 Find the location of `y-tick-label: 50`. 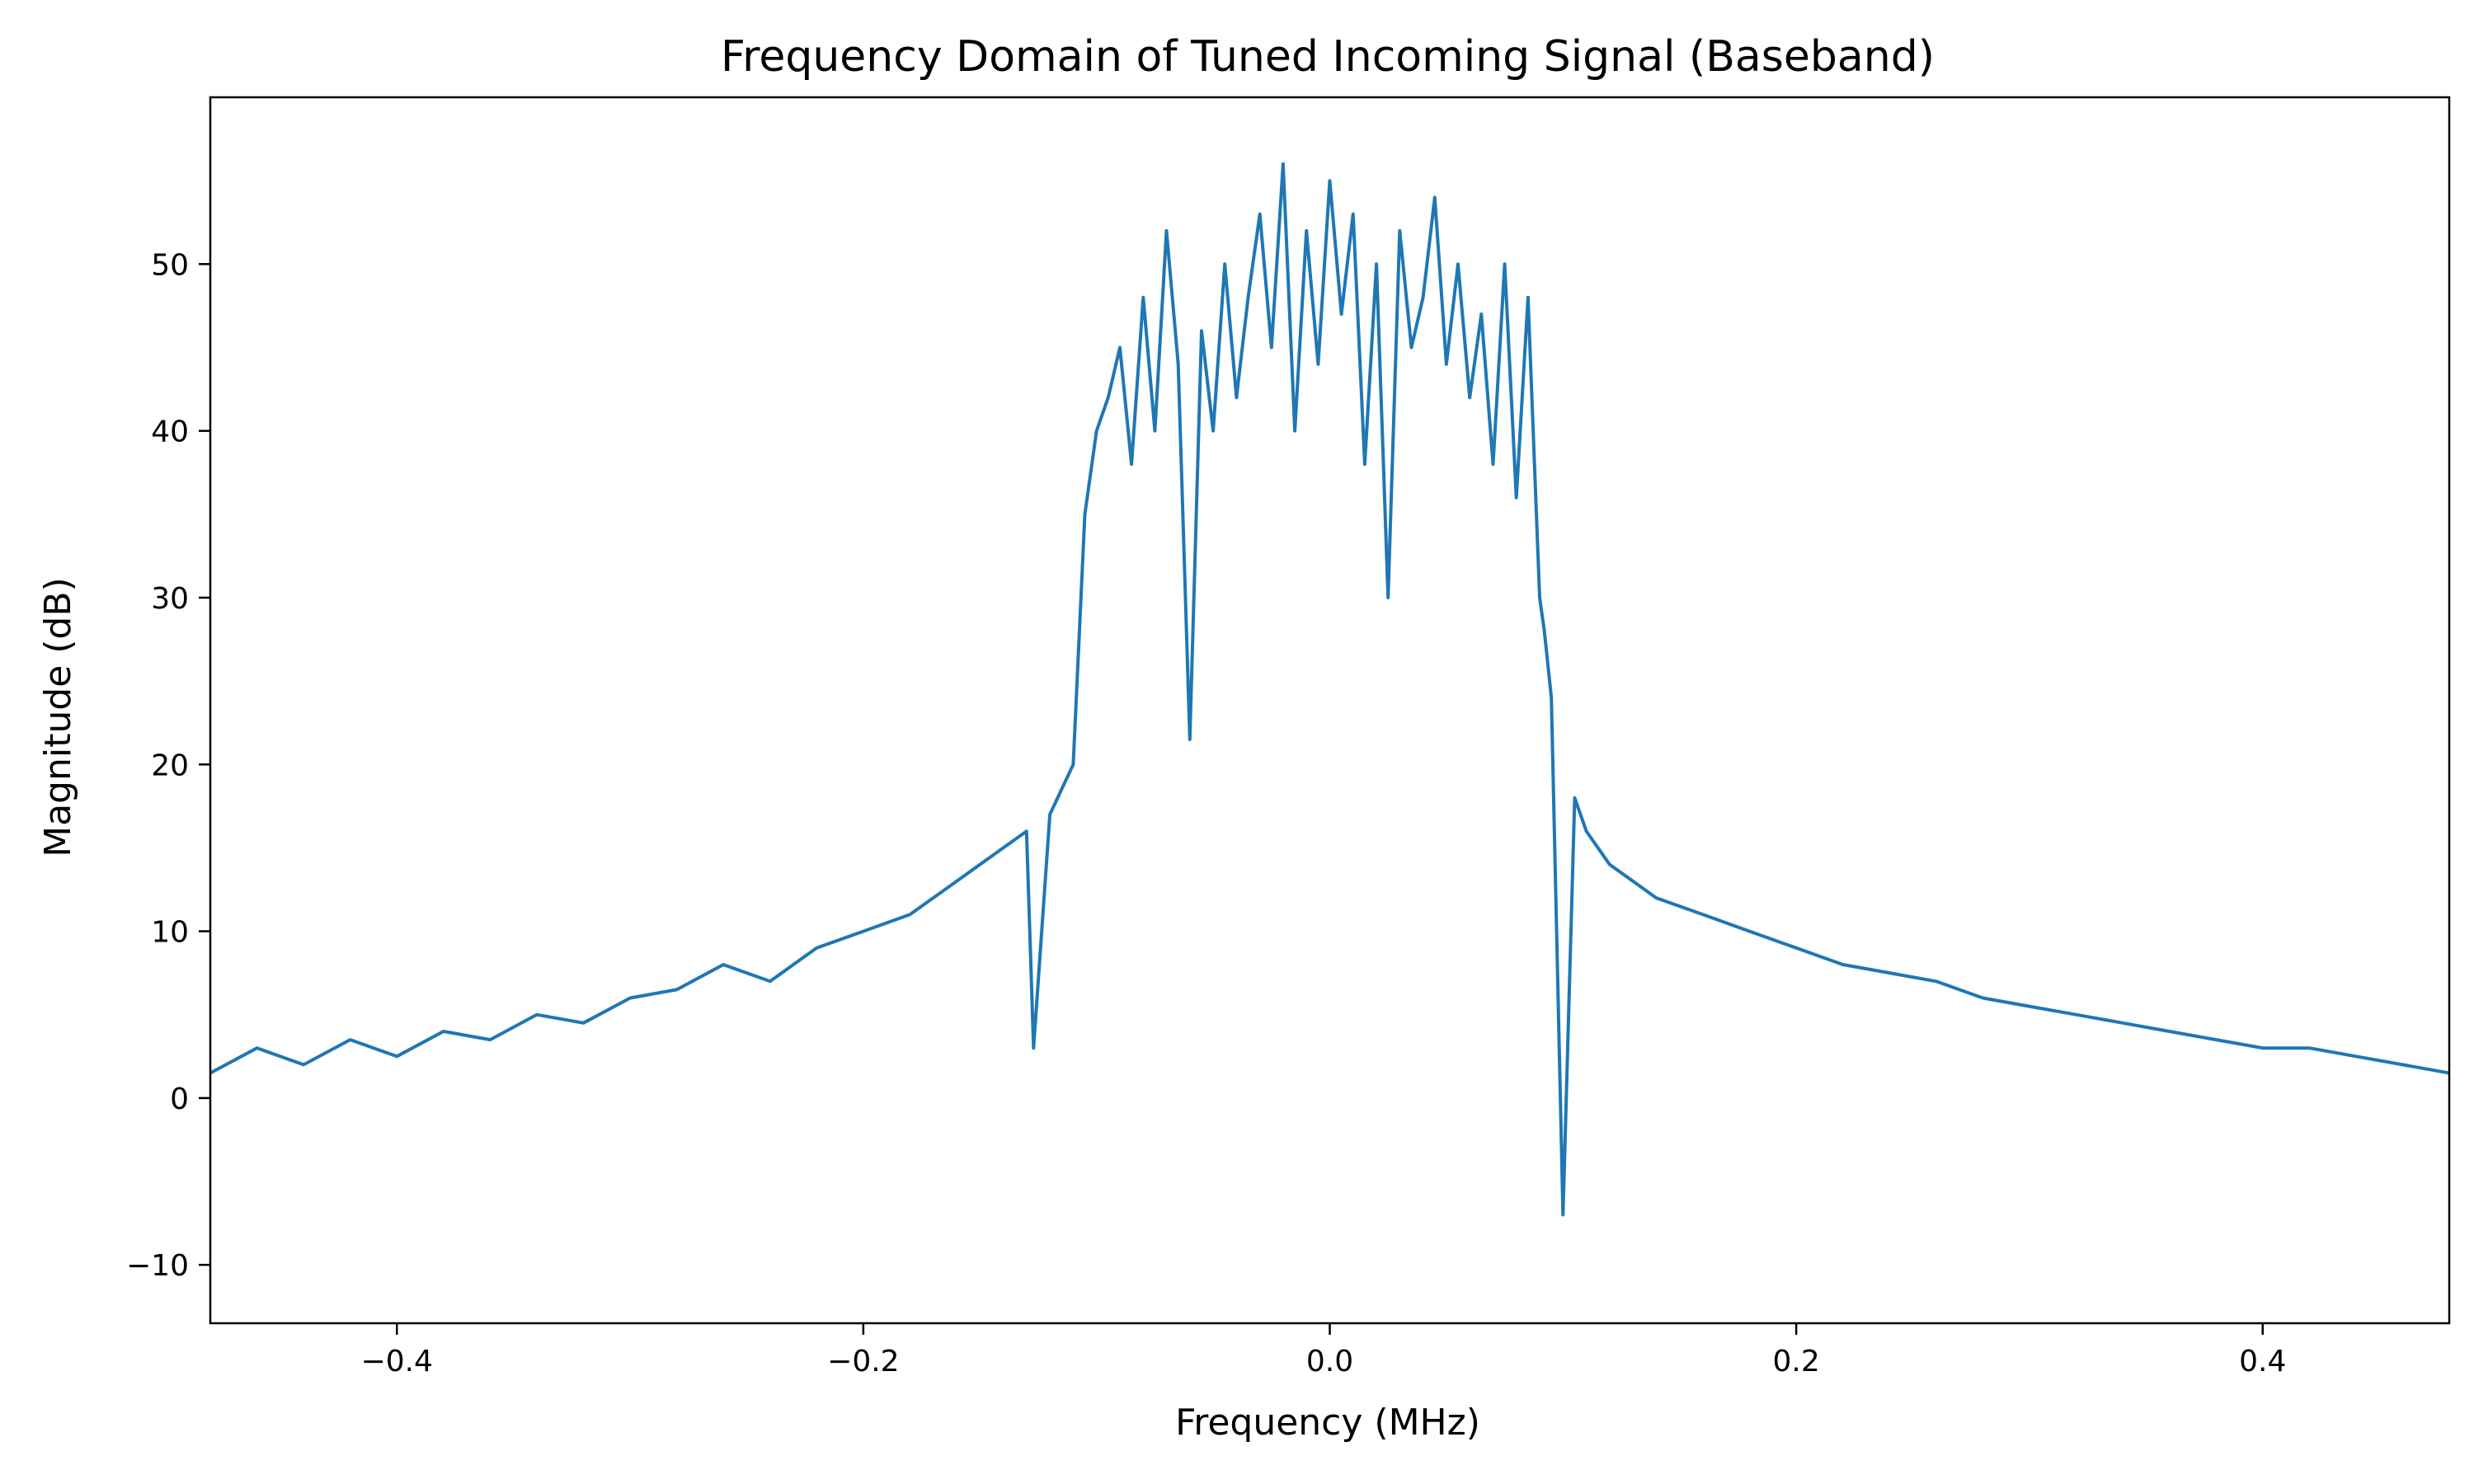

y-tick-label: 50 is located at coordinates (170, 265).